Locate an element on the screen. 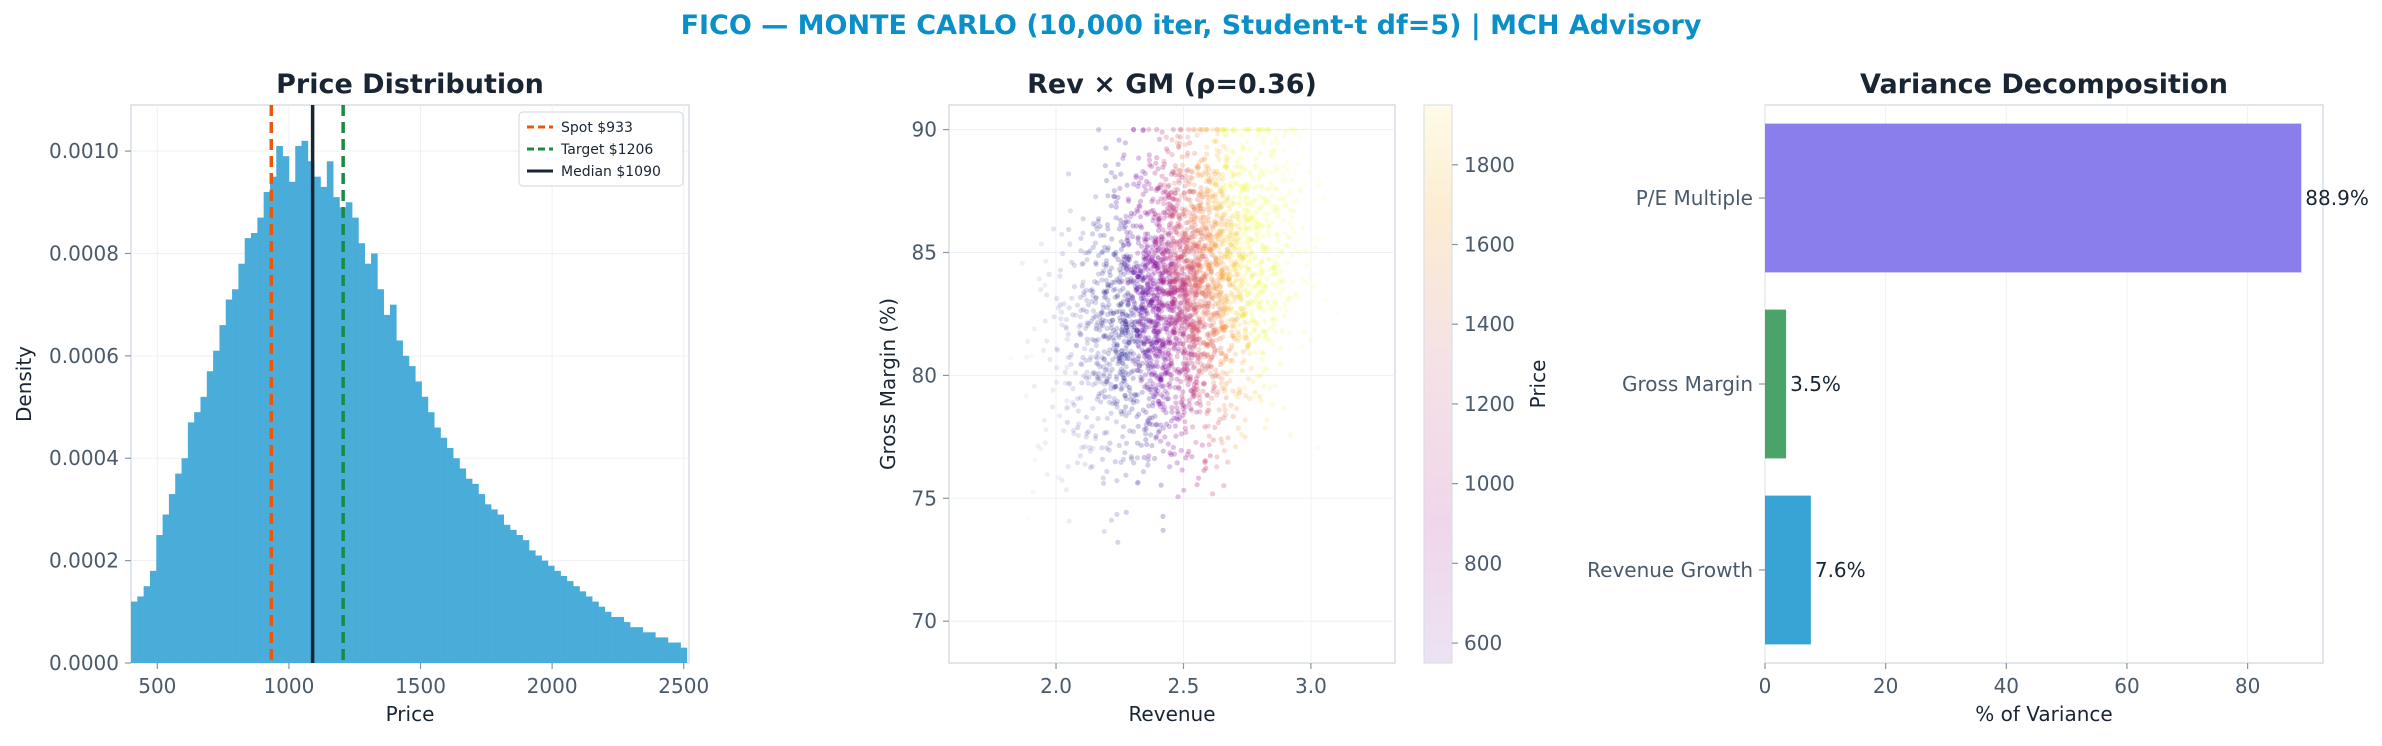 This screenshot has height=746, width=2382. category-label: Gross Margin is located at coordinates (1687, 384).